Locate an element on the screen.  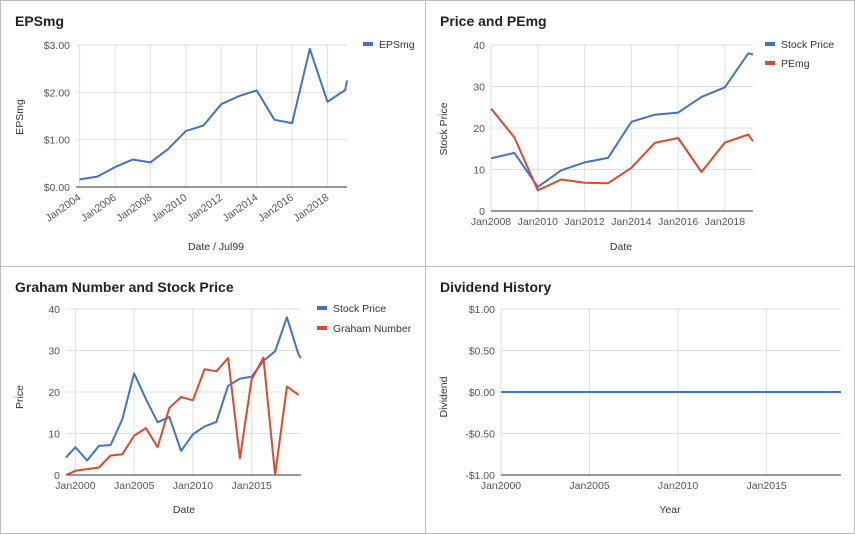
y-tick-label: $2.00 is located at coordinates (57, 93).